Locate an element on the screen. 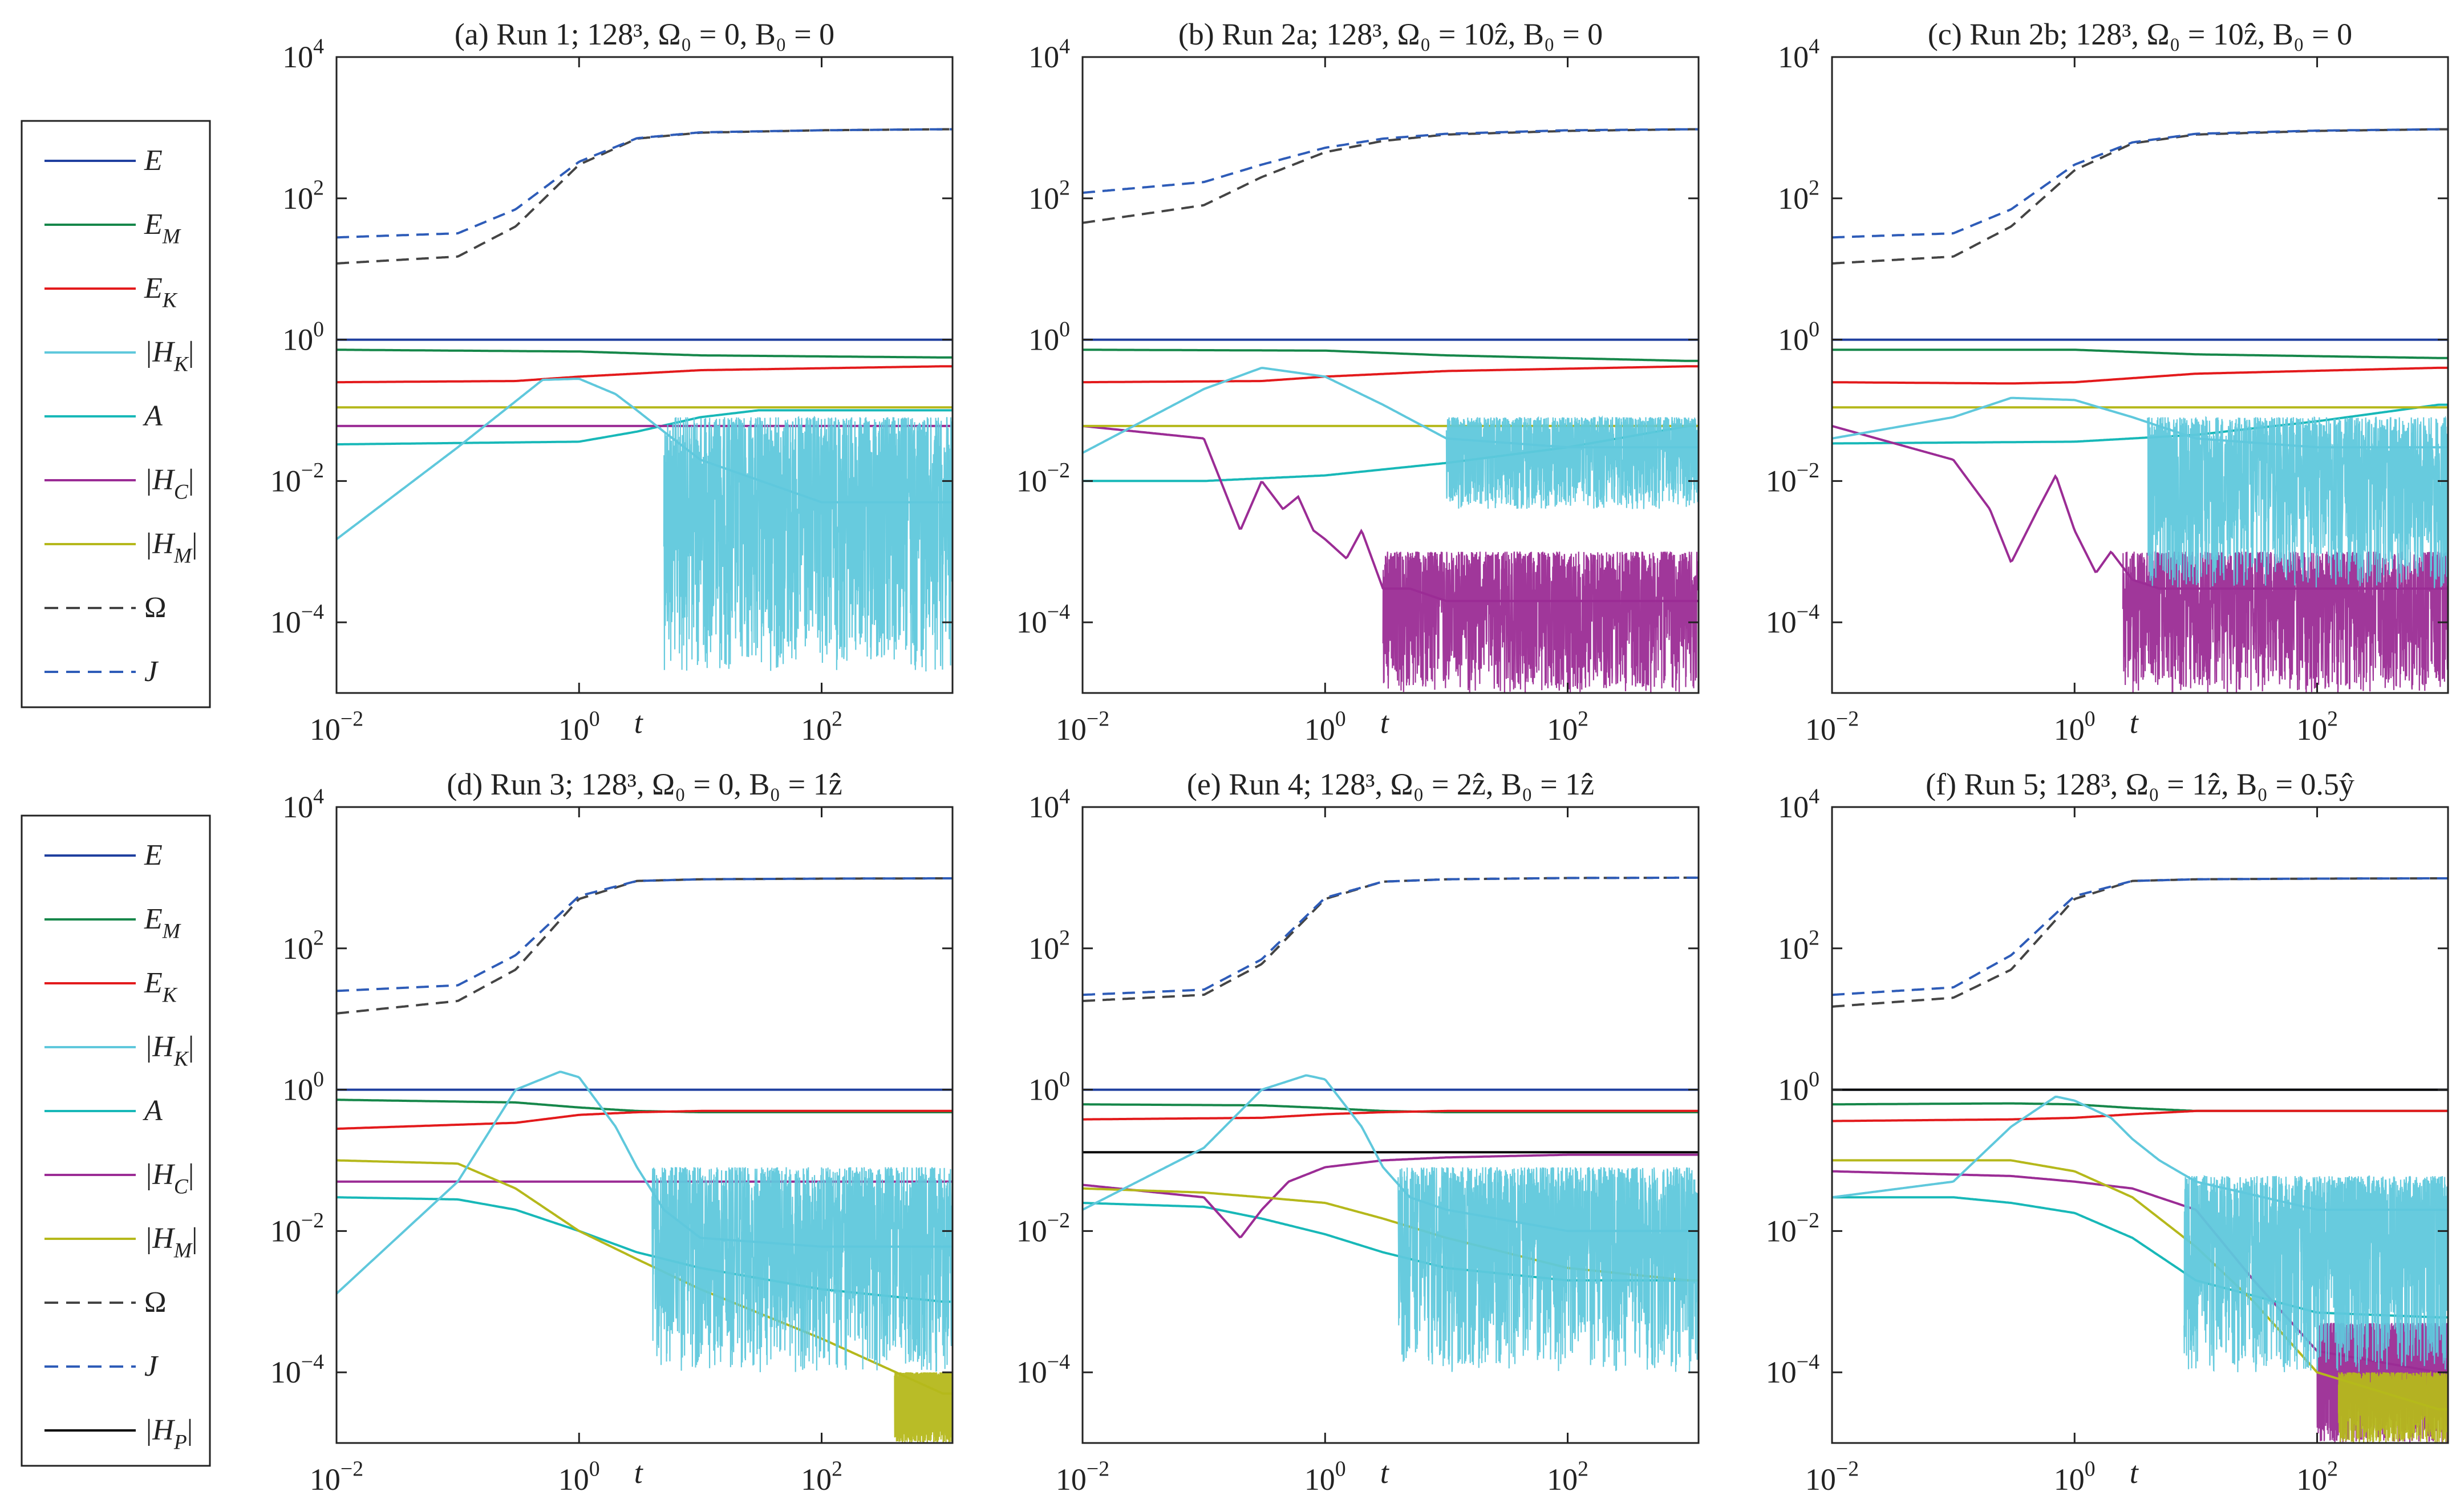 The height and width of the screenshot is (1512, 2456). legend-frame is located at coordinates (116, 414).